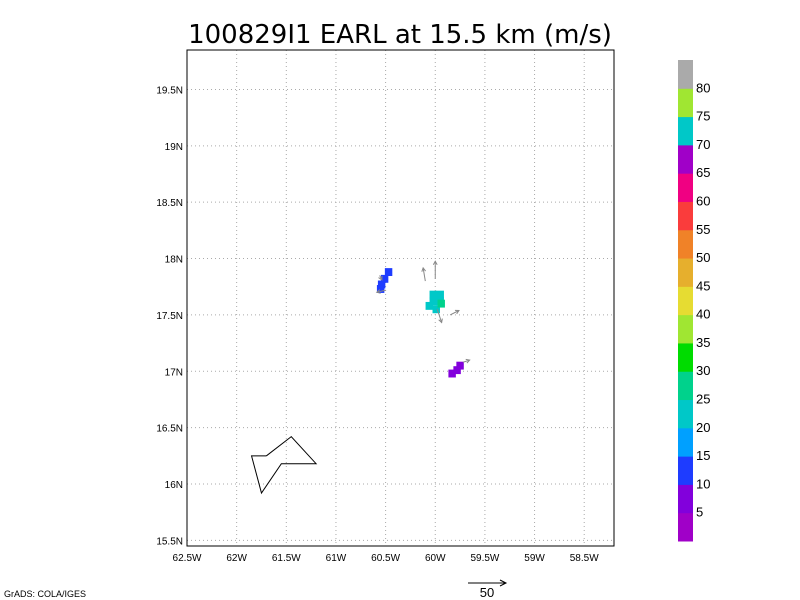  Describe the element at coordinates (336, 558) in the screenshot. I see `x-tick-label: 61W` at that location.